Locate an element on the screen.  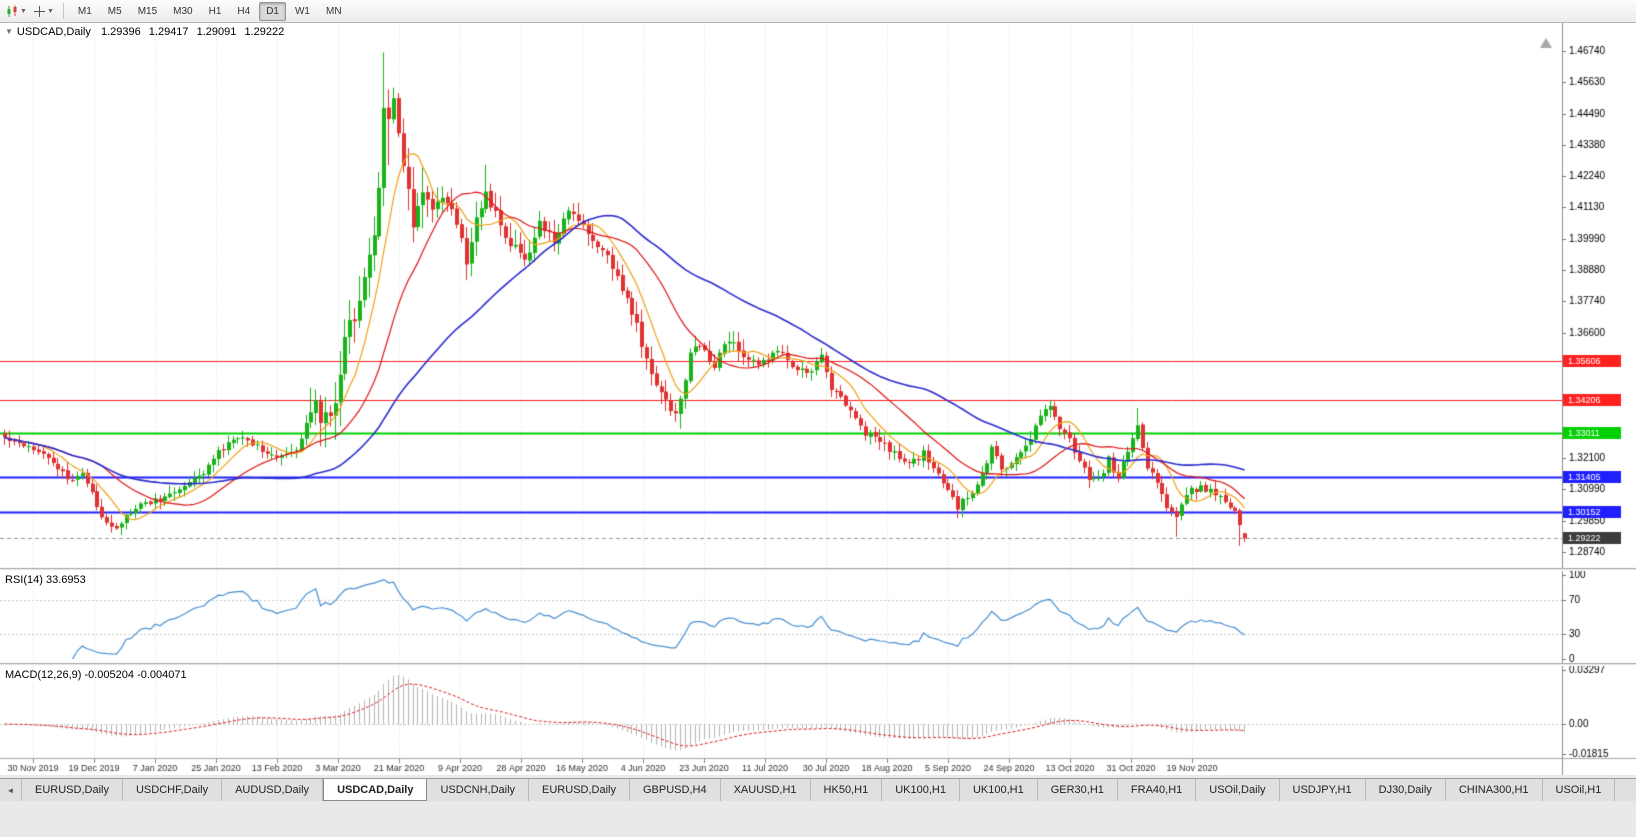
chart-tab-17-USOil-H1: USOil,H1 is located at coordinates (1579, 790).